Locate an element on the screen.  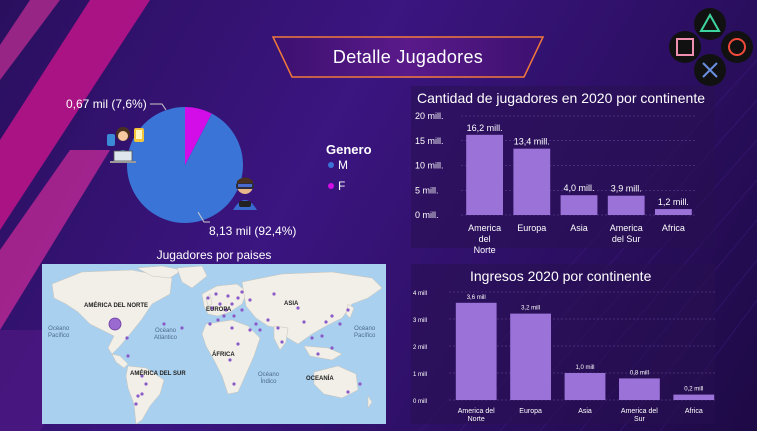
y-tick-label: 0 mill is located at coordinates (420, 402).